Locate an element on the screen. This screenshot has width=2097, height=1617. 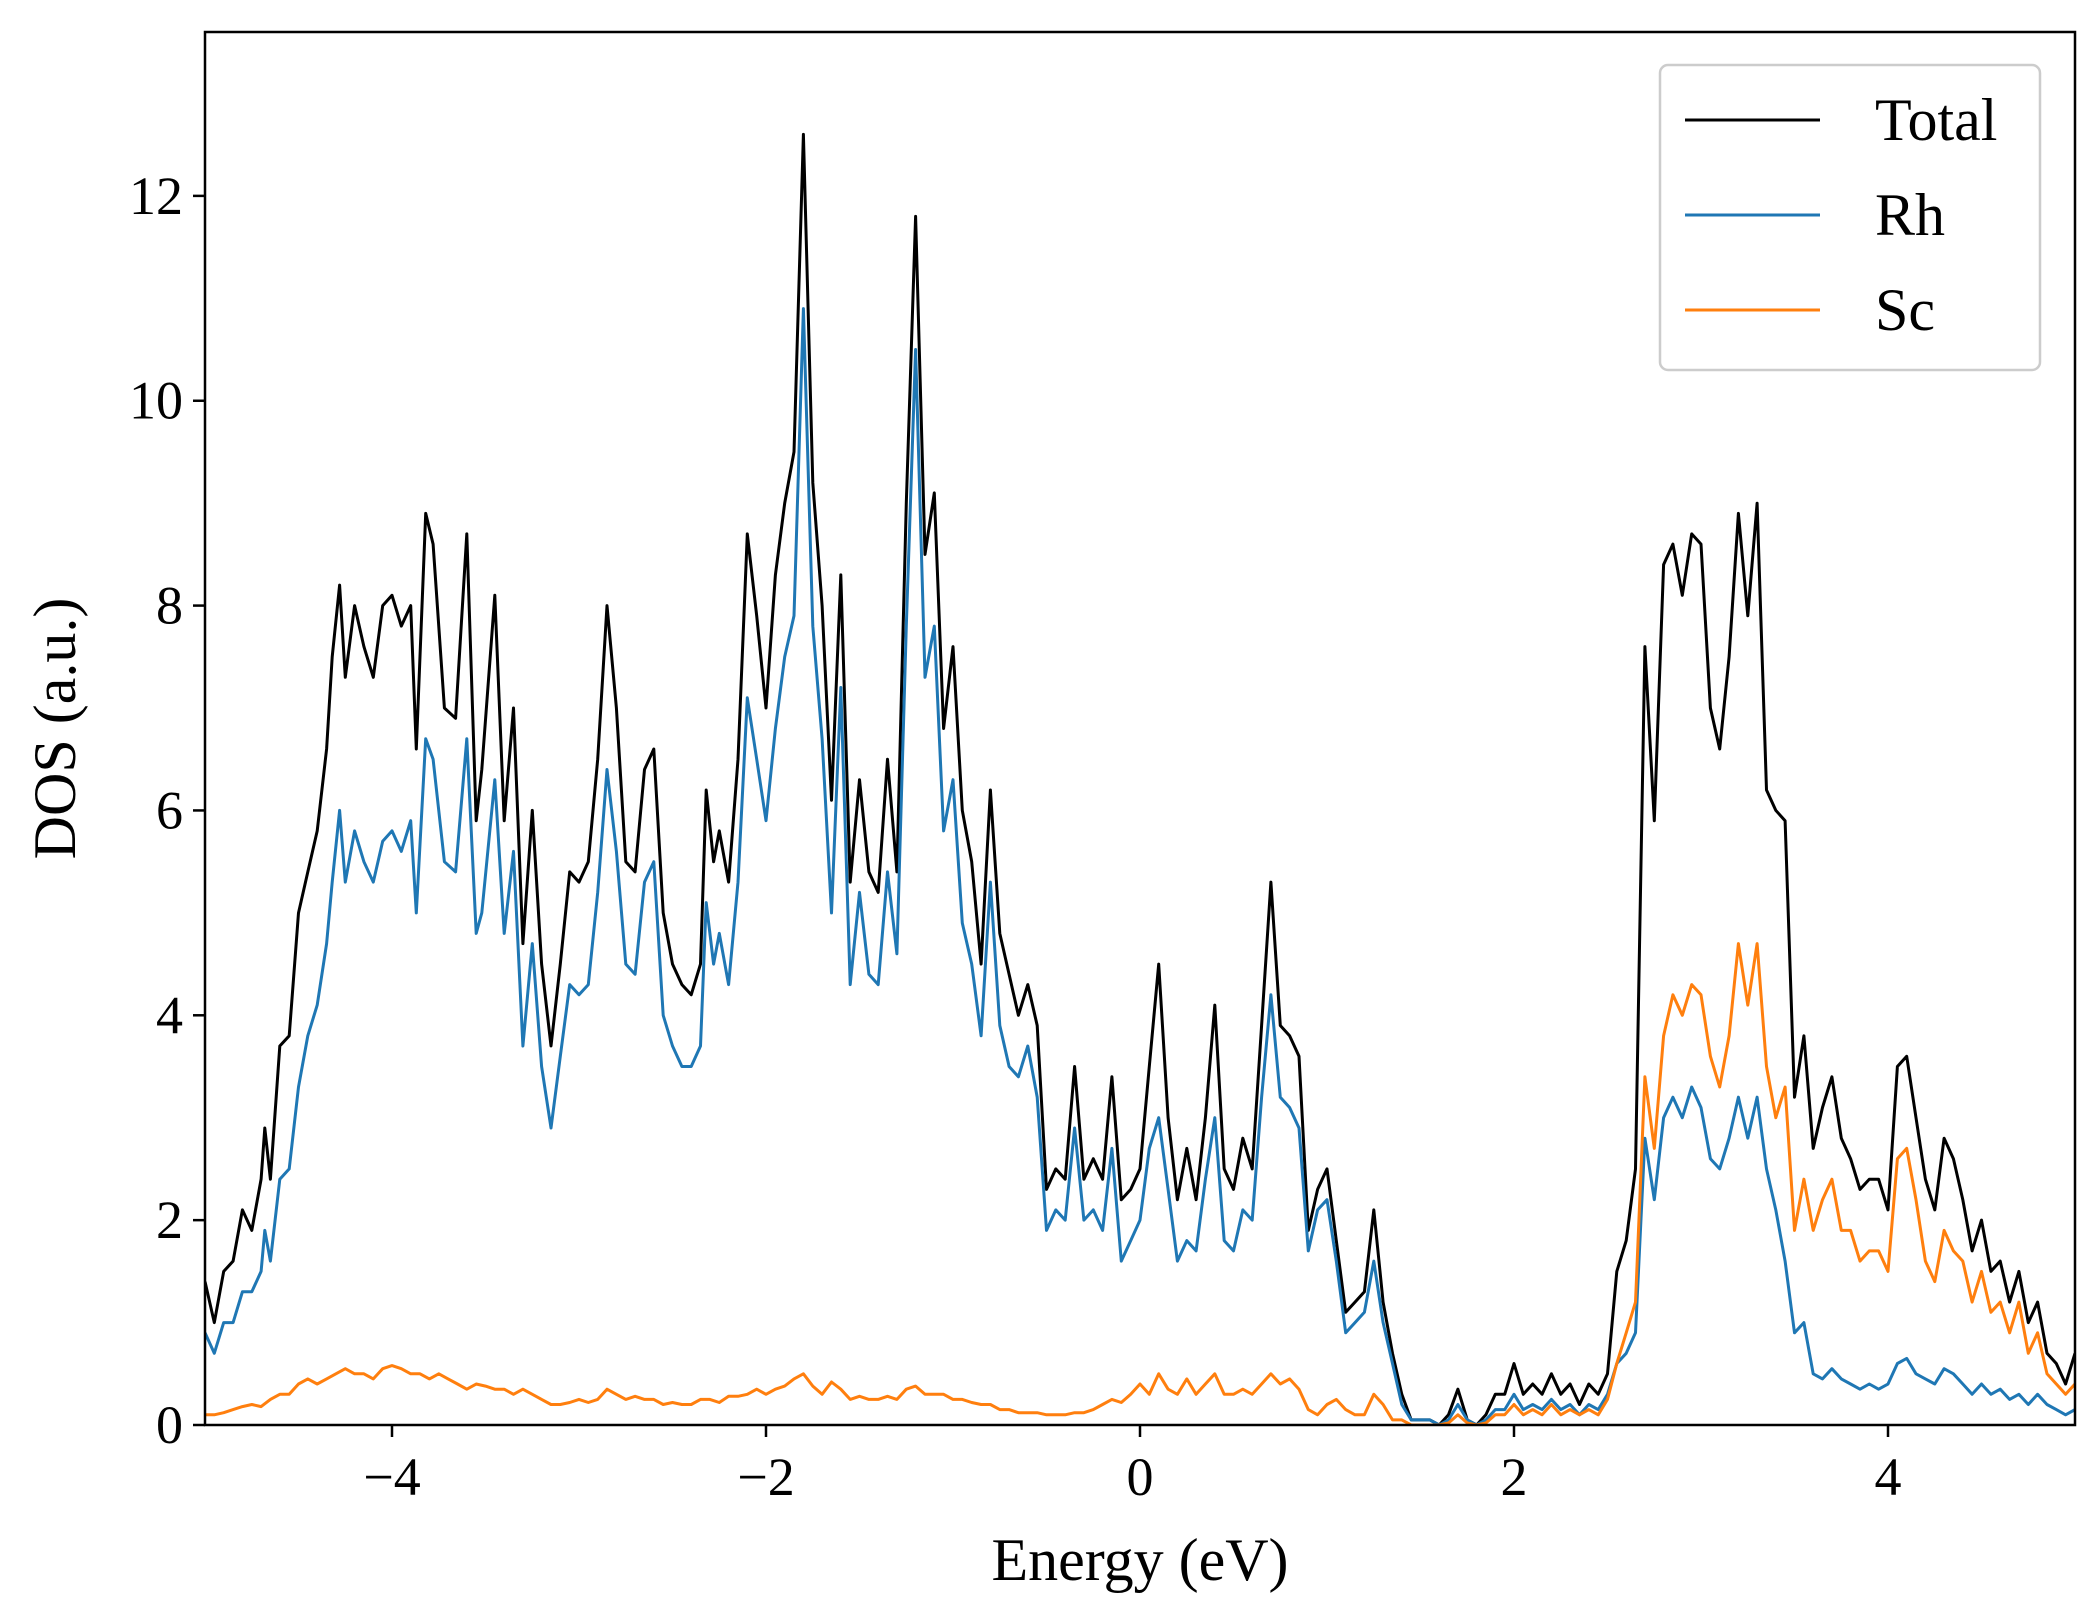
x-tick-label: −4 is located at coordinates (391, 1477).